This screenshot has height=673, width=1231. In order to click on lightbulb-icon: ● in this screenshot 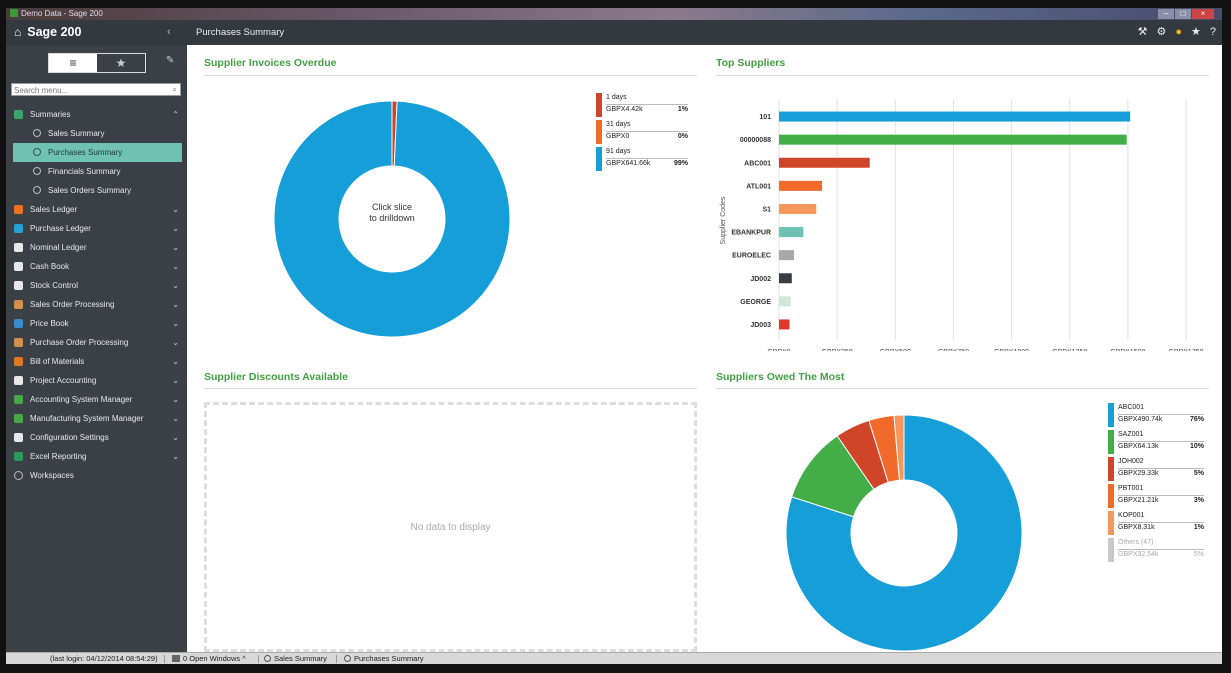, I will do `click(1178, 32)`.